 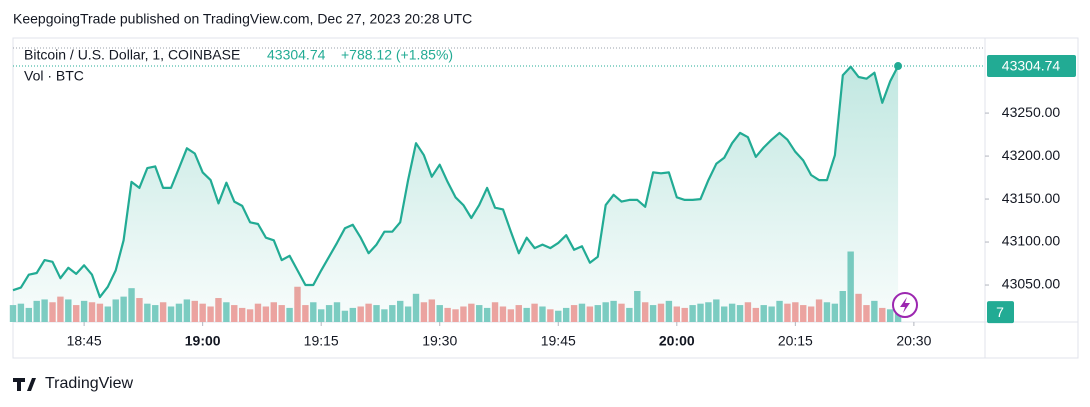 What do you see at coordinates (321, 341) in the screenshot?
I see `x-tick-label: 19:15` at bounding box center [321, 341].